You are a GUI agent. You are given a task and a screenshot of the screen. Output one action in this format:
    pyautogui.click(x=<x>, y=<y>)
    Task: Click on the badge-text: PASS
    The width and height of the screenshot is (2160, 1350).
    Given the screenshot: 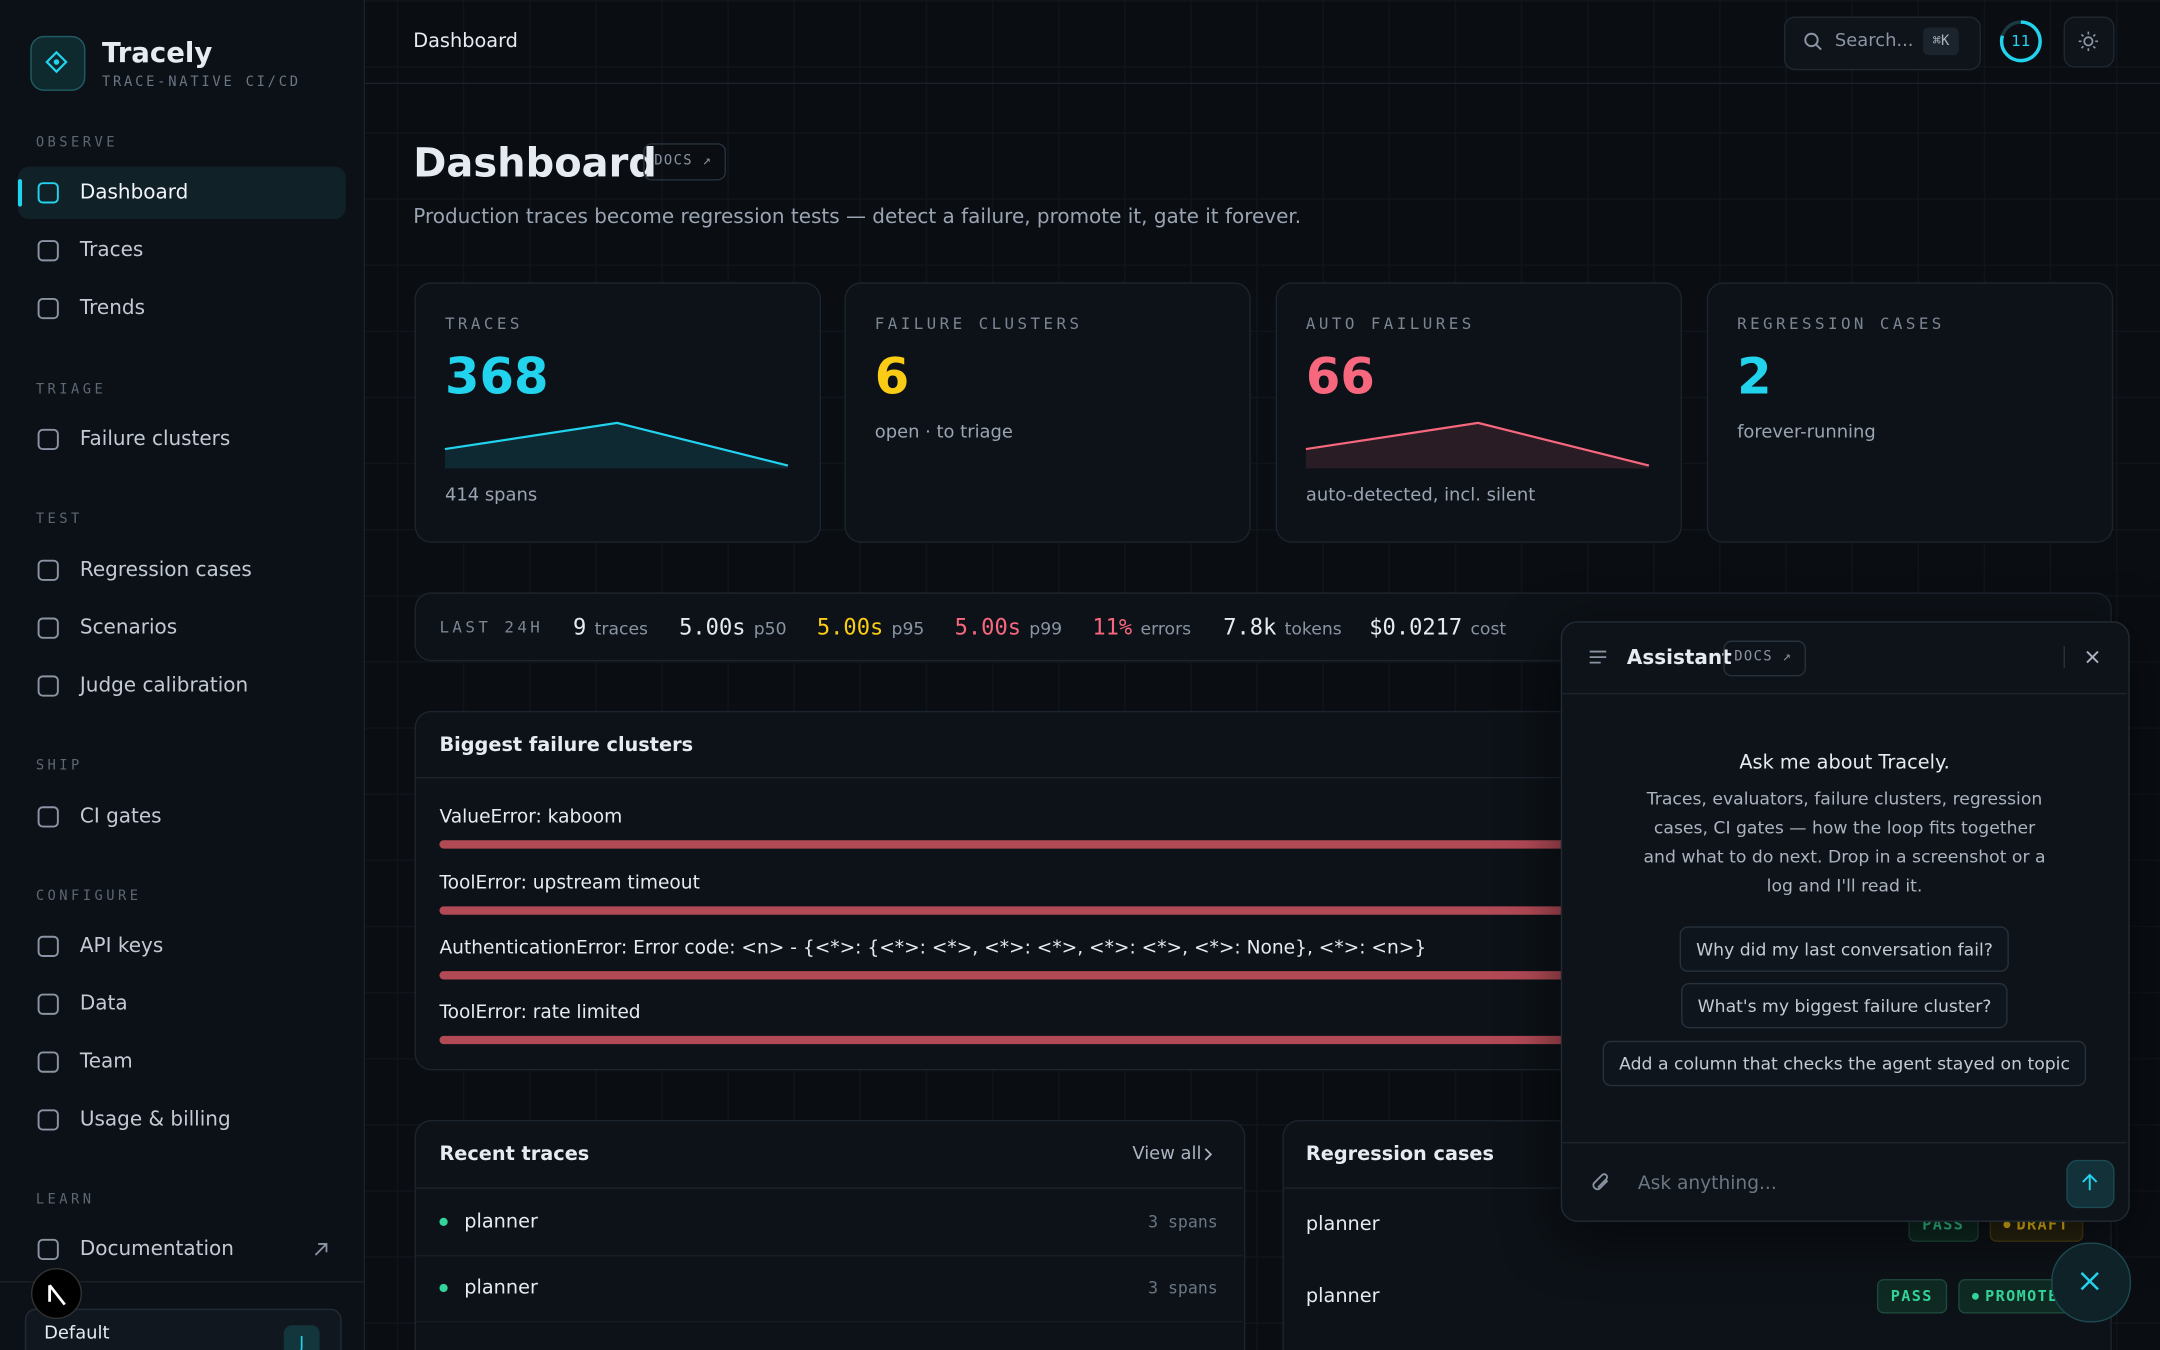 What is the action you would take?
    pyautogui.click(x=1911, y=1296)
    